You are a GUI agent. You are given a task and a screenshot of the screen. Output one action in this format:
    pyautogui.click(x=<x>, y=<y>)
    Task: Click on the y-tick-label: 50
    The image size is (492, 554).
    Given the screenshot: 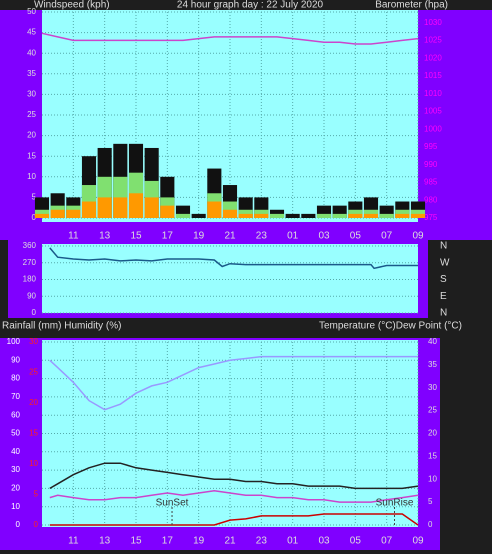 What is the action you would take?
    pyautogui.click(x=31, y=11)
    